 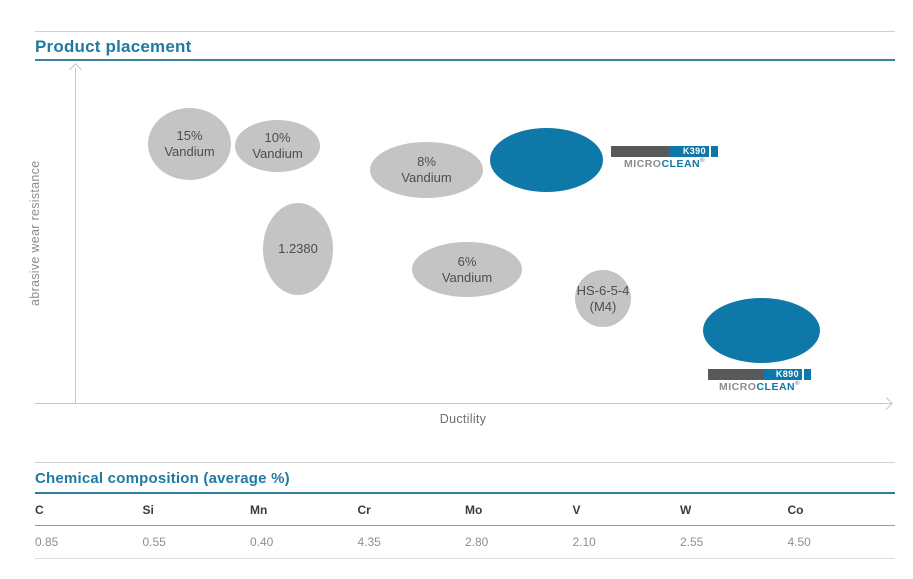 I want to click on composition-title-underline, so click(x=465, y=493).